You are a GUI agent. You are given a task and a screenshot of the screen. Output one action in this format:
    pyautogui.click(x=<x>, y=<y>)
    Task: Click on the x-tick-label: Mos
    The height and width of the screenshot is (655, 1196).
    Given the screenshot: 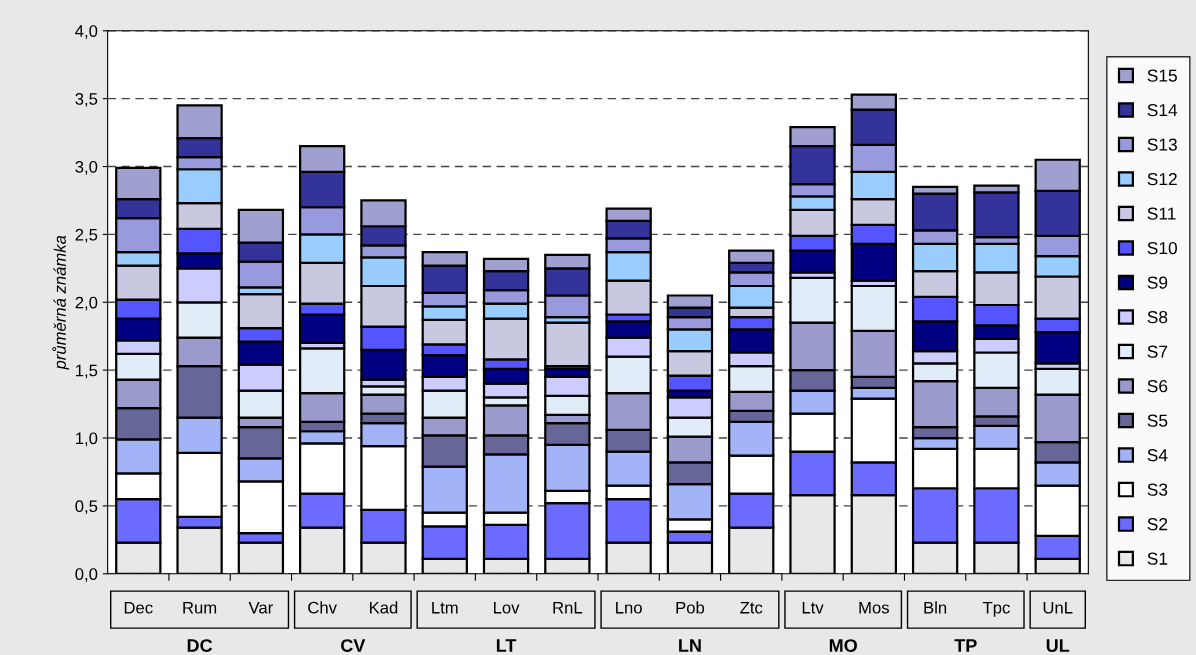 What is the action you would take?
    pyautogui.click(x=874, y=607)
    